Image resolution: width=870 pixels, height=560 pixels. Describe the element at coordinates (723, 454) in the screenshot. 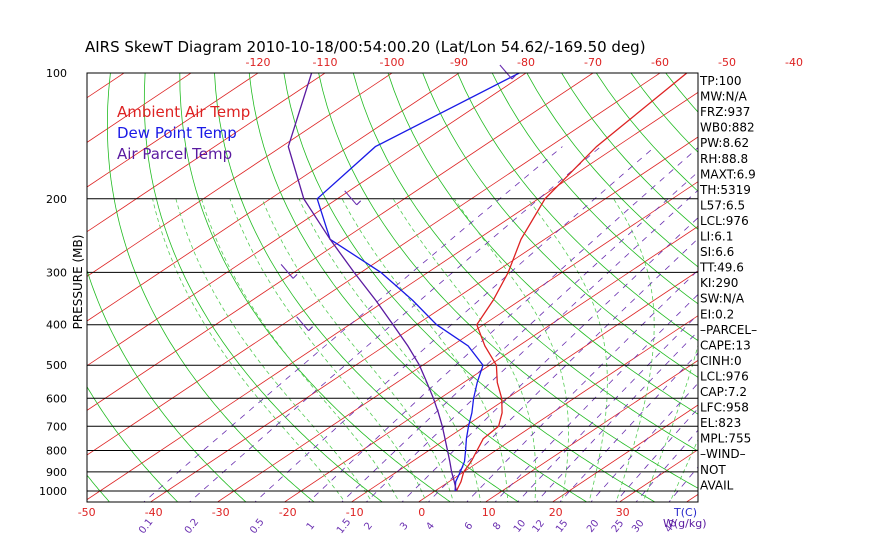

I see `side-panel-item: –WIND–` at that location.